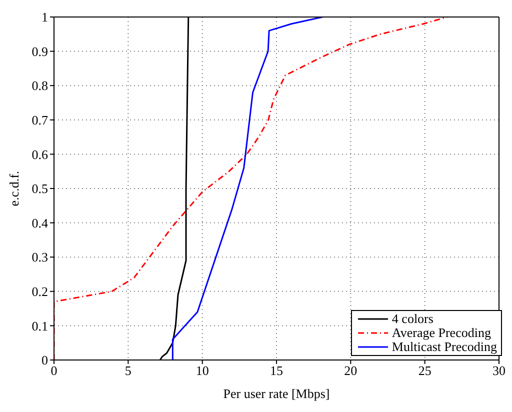 The height and width of the screenshot is (412, 512). I want to click on x-tick-label: 30, so click(499, 370).